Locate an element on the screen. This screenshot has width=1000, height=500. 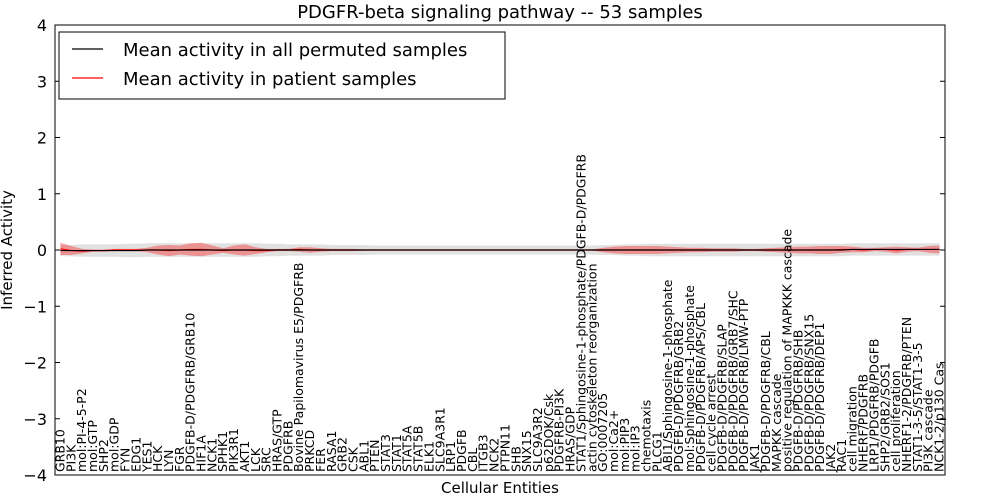
x-tick-label: NCK1 is located at coordinates (211, 455).